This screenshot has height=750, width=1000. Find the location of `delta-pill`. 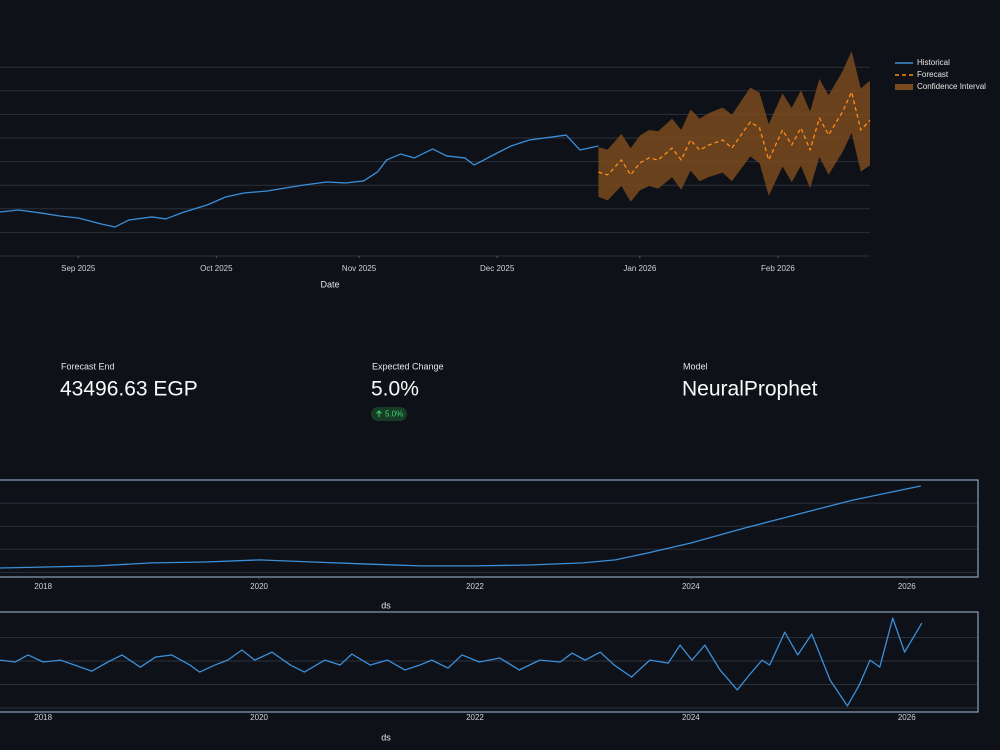

delta-pill is located at coordinates (389, 414).